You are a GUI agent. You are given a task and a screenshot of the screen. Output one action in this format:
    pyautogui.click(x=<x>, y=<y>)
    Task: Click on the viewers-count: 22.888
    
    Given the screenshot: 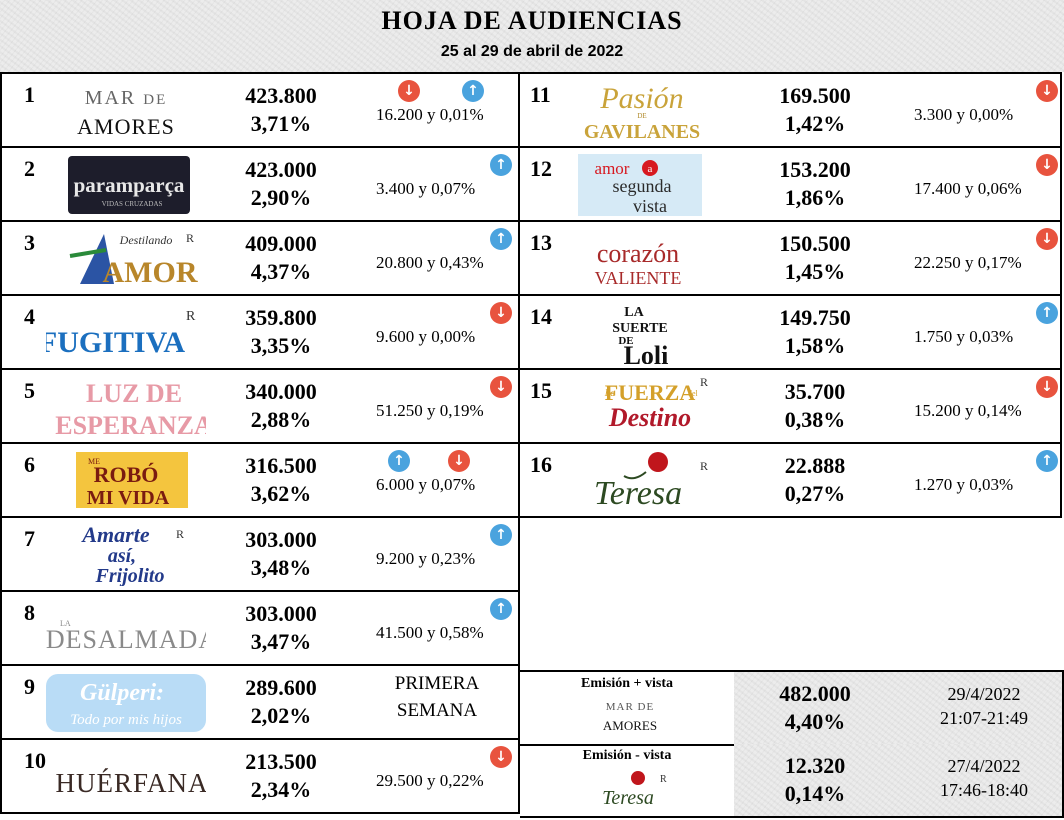 What is the action you would take?
    pyautogui.click(x=815, y=465)
    